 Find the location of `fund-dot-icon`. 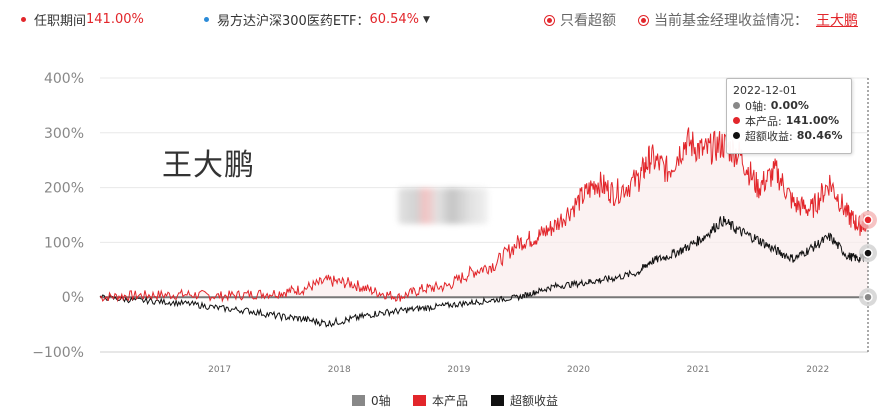

fund-dot-icon is located at coordinates (23, 19).